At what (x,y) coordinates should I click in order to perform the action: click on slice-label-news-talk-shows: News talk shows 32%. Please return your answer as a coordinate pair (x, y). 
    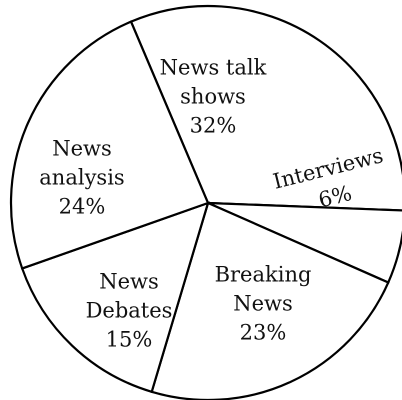
    Looking at the image, I should click on (213, 97).